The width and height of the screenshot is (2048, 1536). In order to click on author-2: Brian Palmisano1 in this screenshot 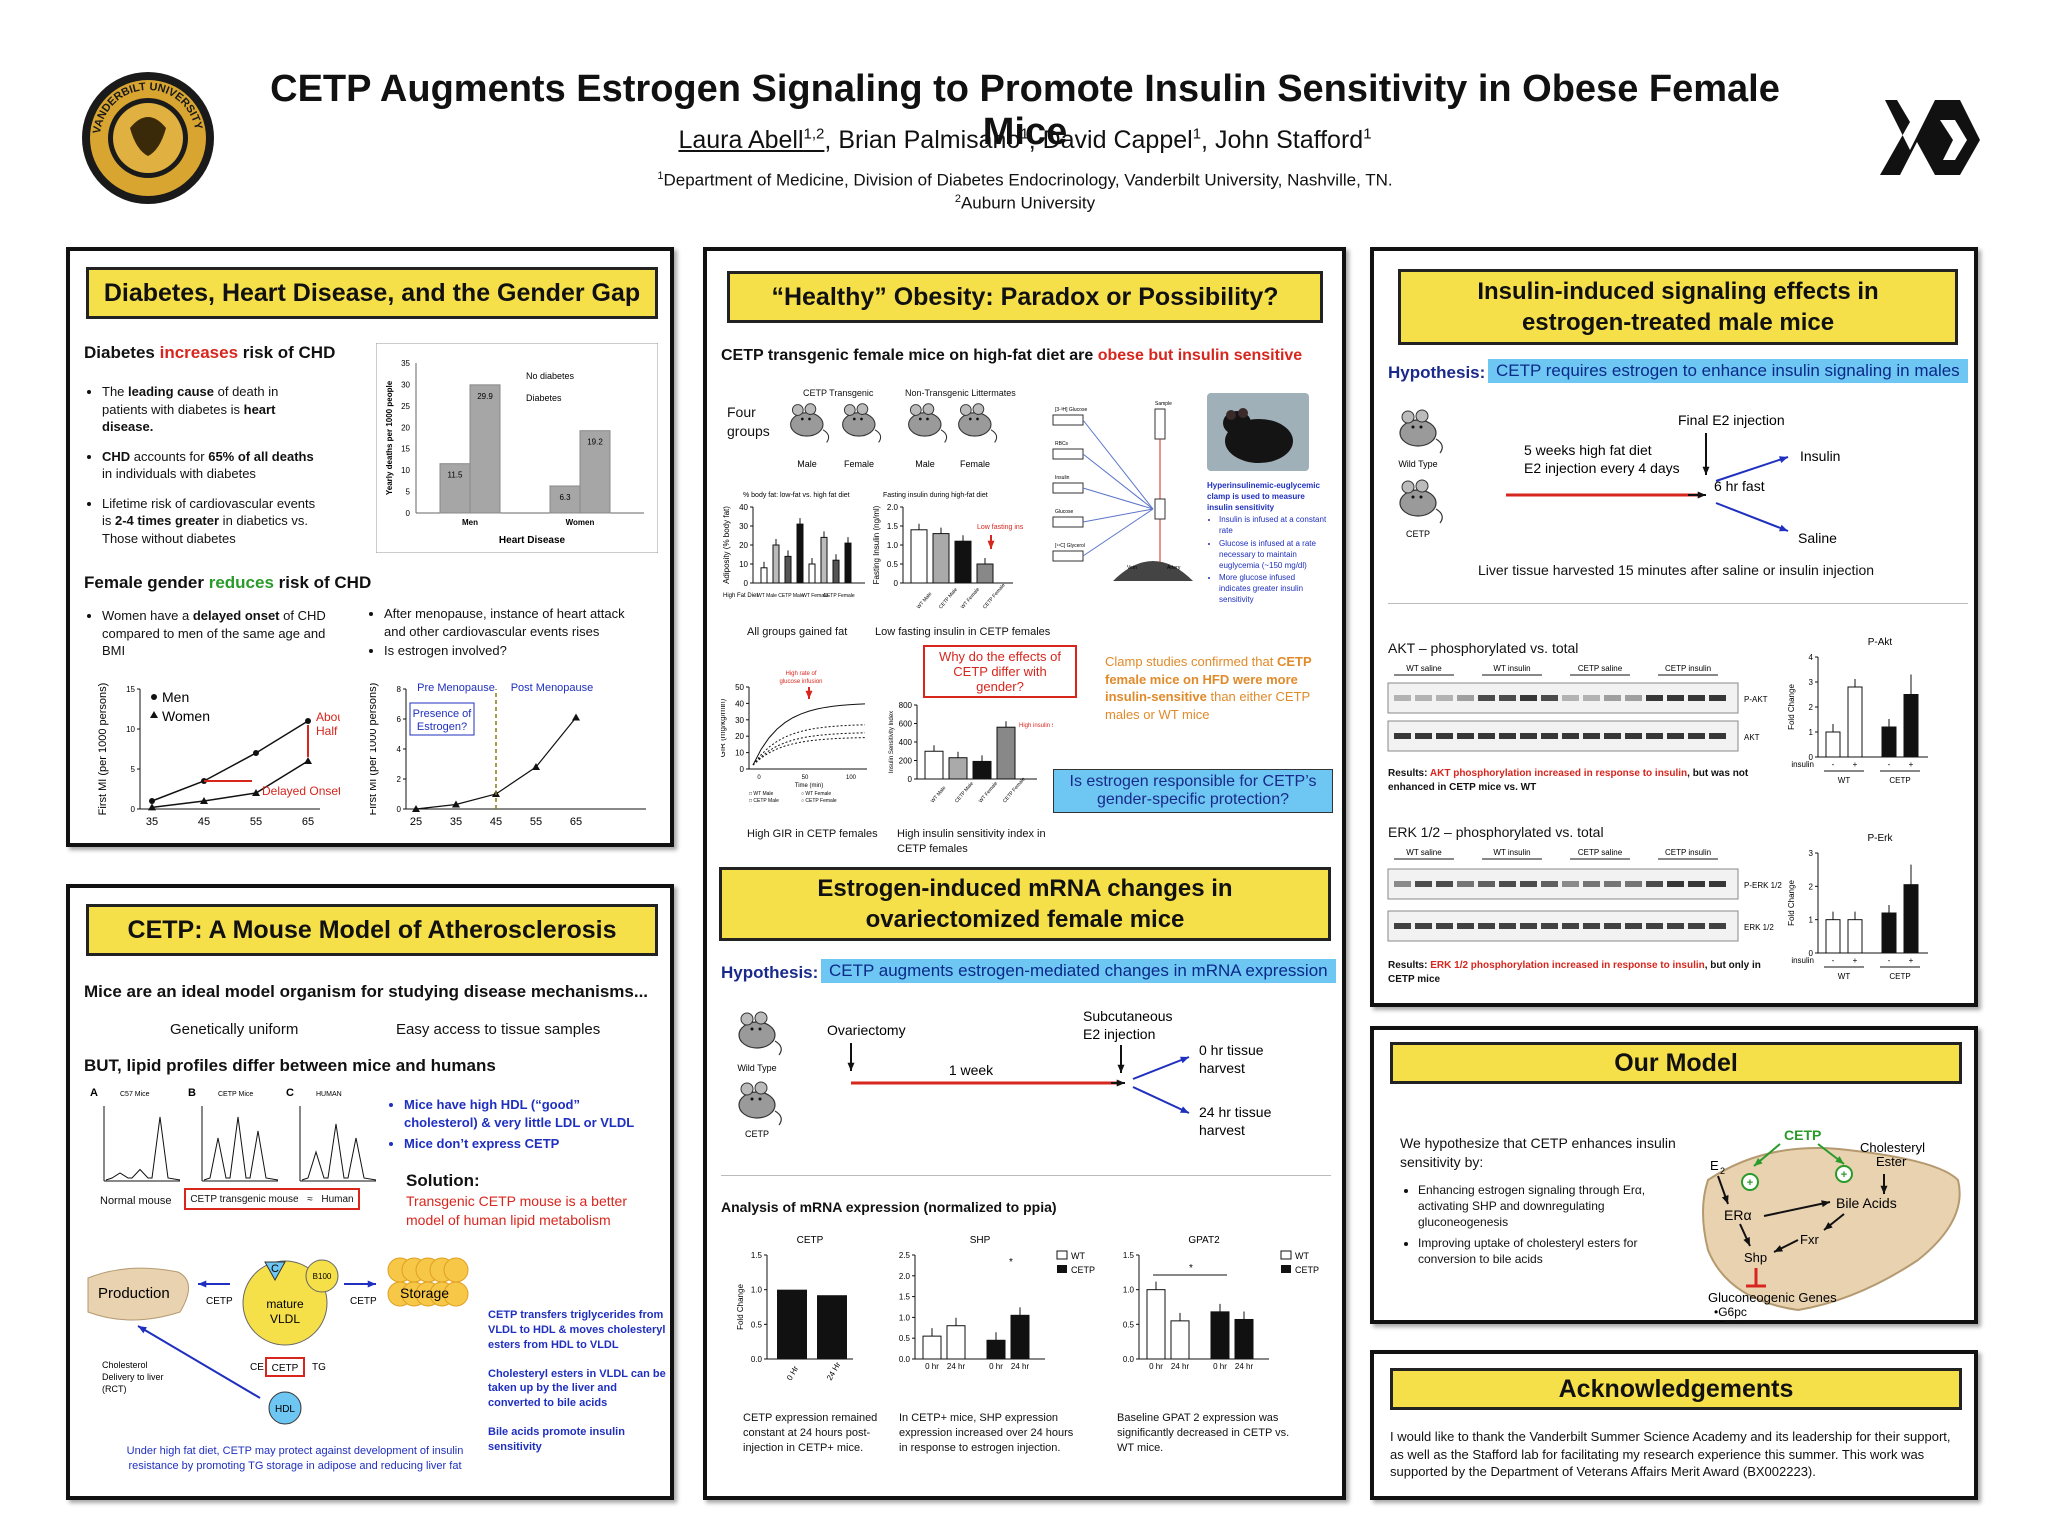, I will do `click(933, 140)`.